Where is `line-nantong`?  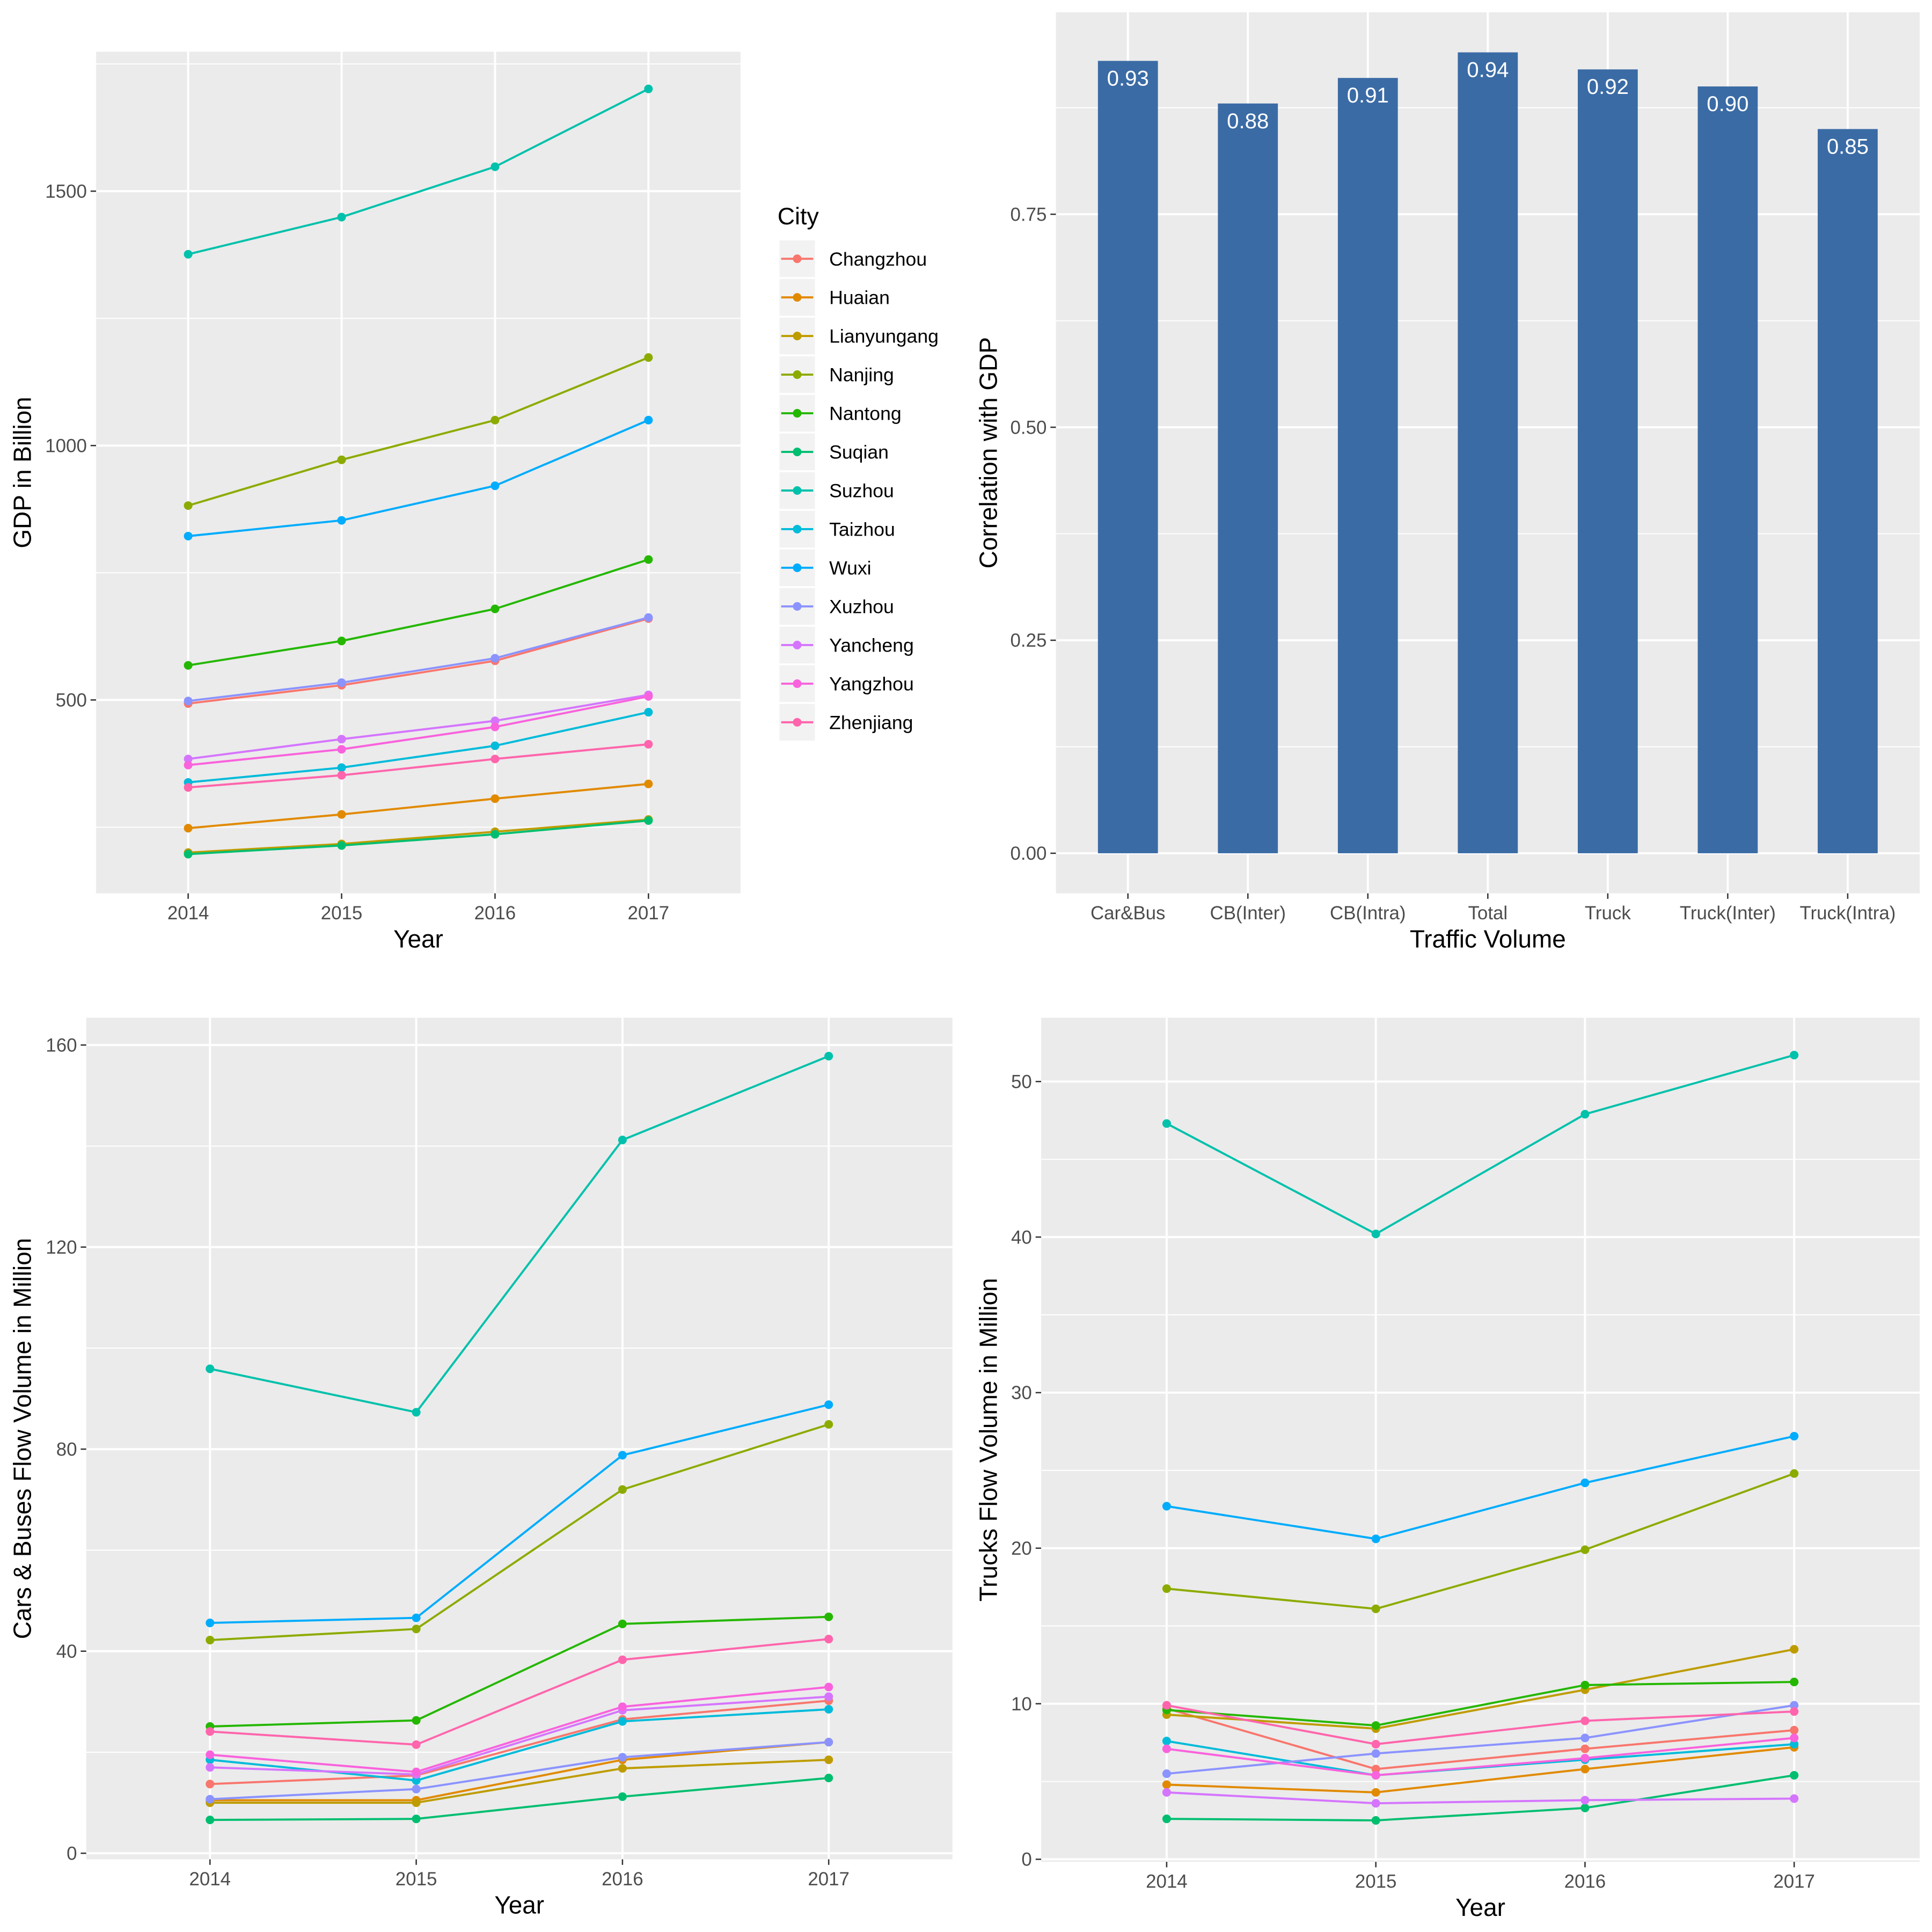
line-nantong is located at coordinates (1480, 1704).